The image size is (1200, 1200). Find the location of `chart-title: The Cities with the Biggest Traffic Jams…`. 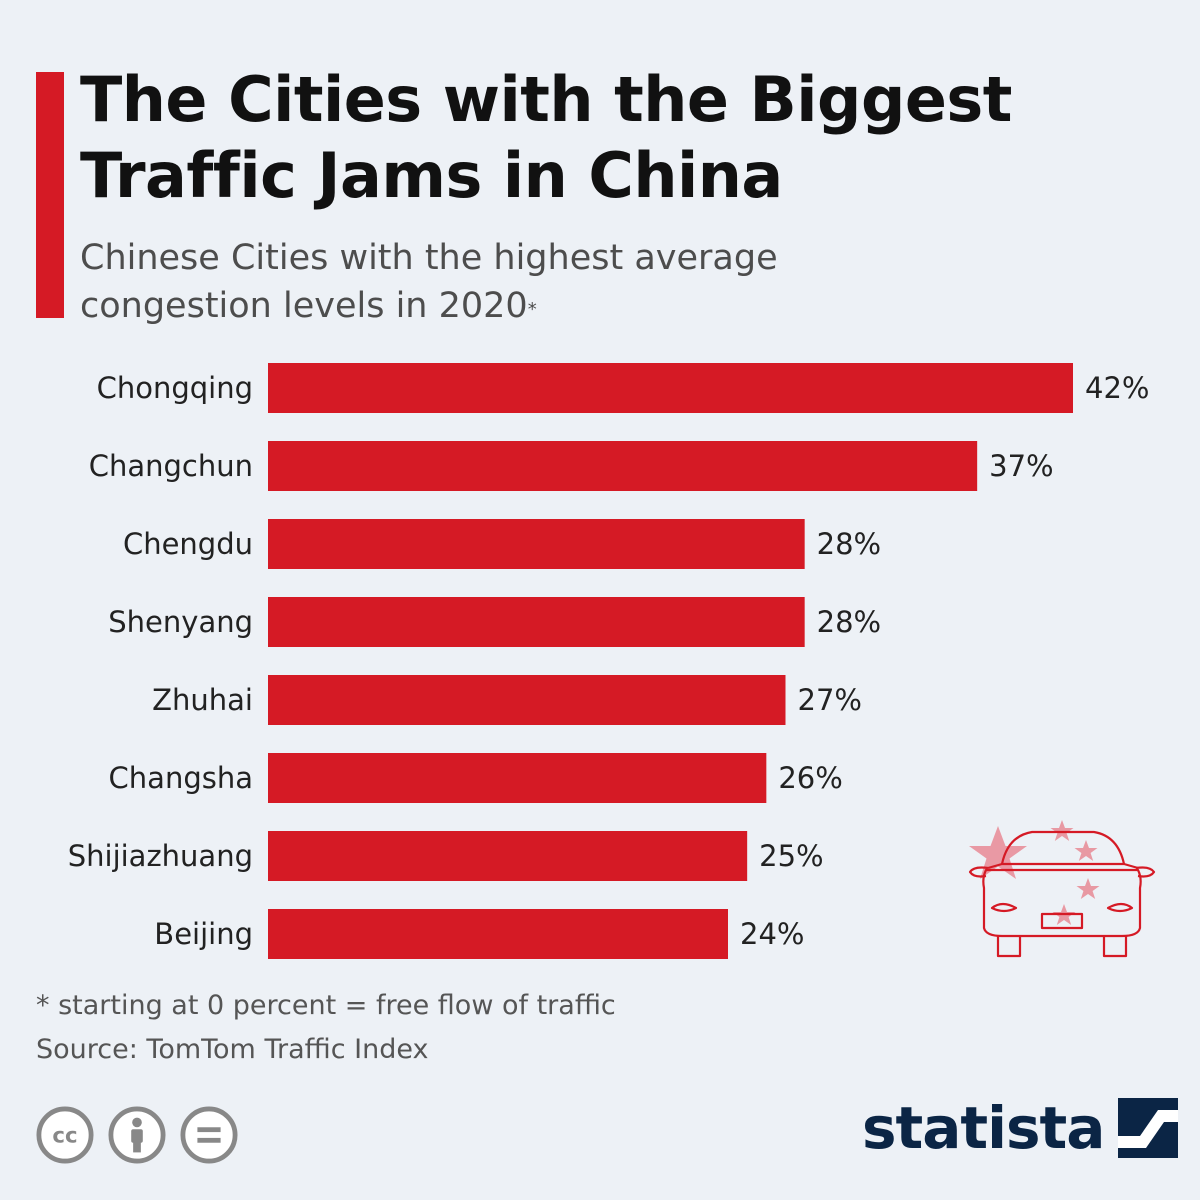

chart-title: The Cities with the Biggest Traffic Jams… is located at coordinates (546, 137).